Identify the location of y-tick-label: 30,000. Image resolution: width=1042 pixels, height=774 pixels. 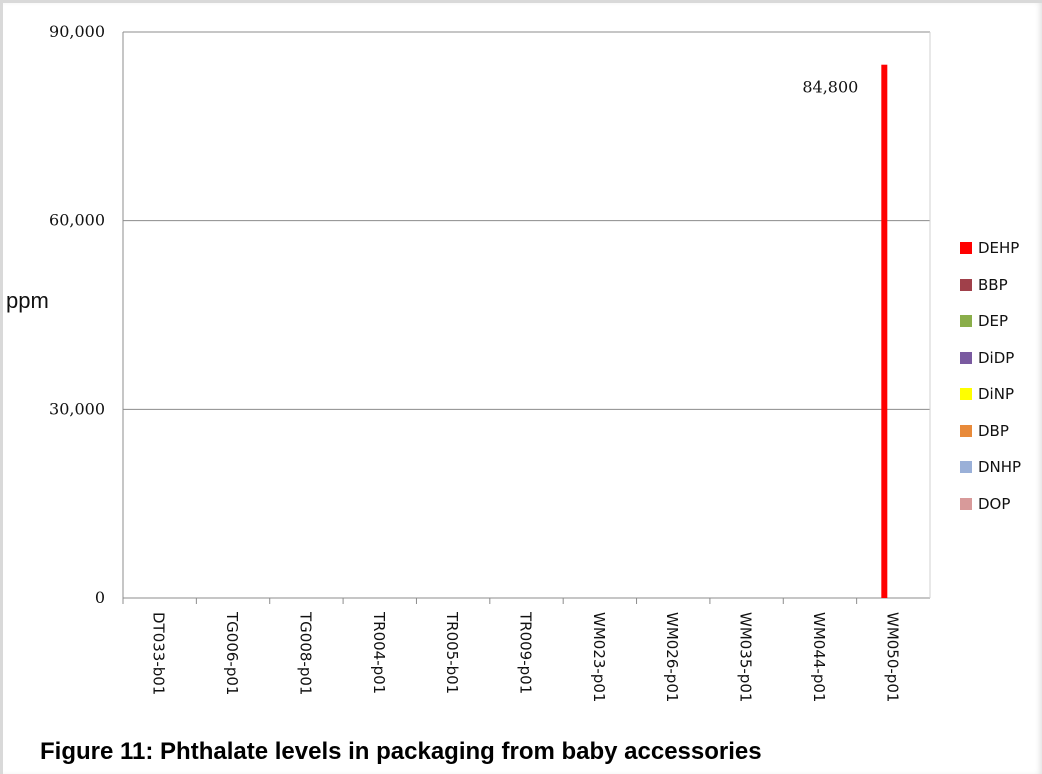
(77, 408).